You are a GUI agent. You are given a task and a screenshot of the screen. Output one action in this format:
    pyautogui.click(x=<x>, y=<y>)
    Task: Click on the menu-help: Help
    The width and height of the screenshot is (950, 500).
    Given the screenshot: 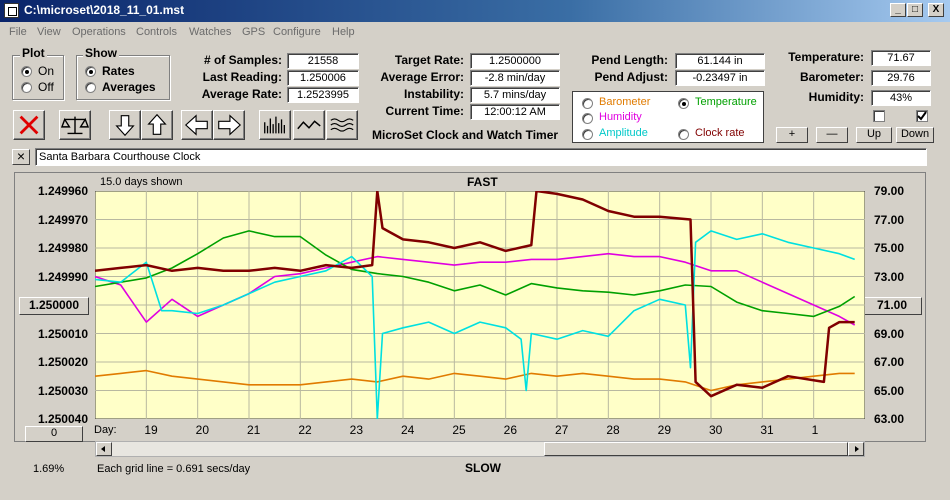 What is the action you would take?
    pyautogui.click(x=343, y=32)
    